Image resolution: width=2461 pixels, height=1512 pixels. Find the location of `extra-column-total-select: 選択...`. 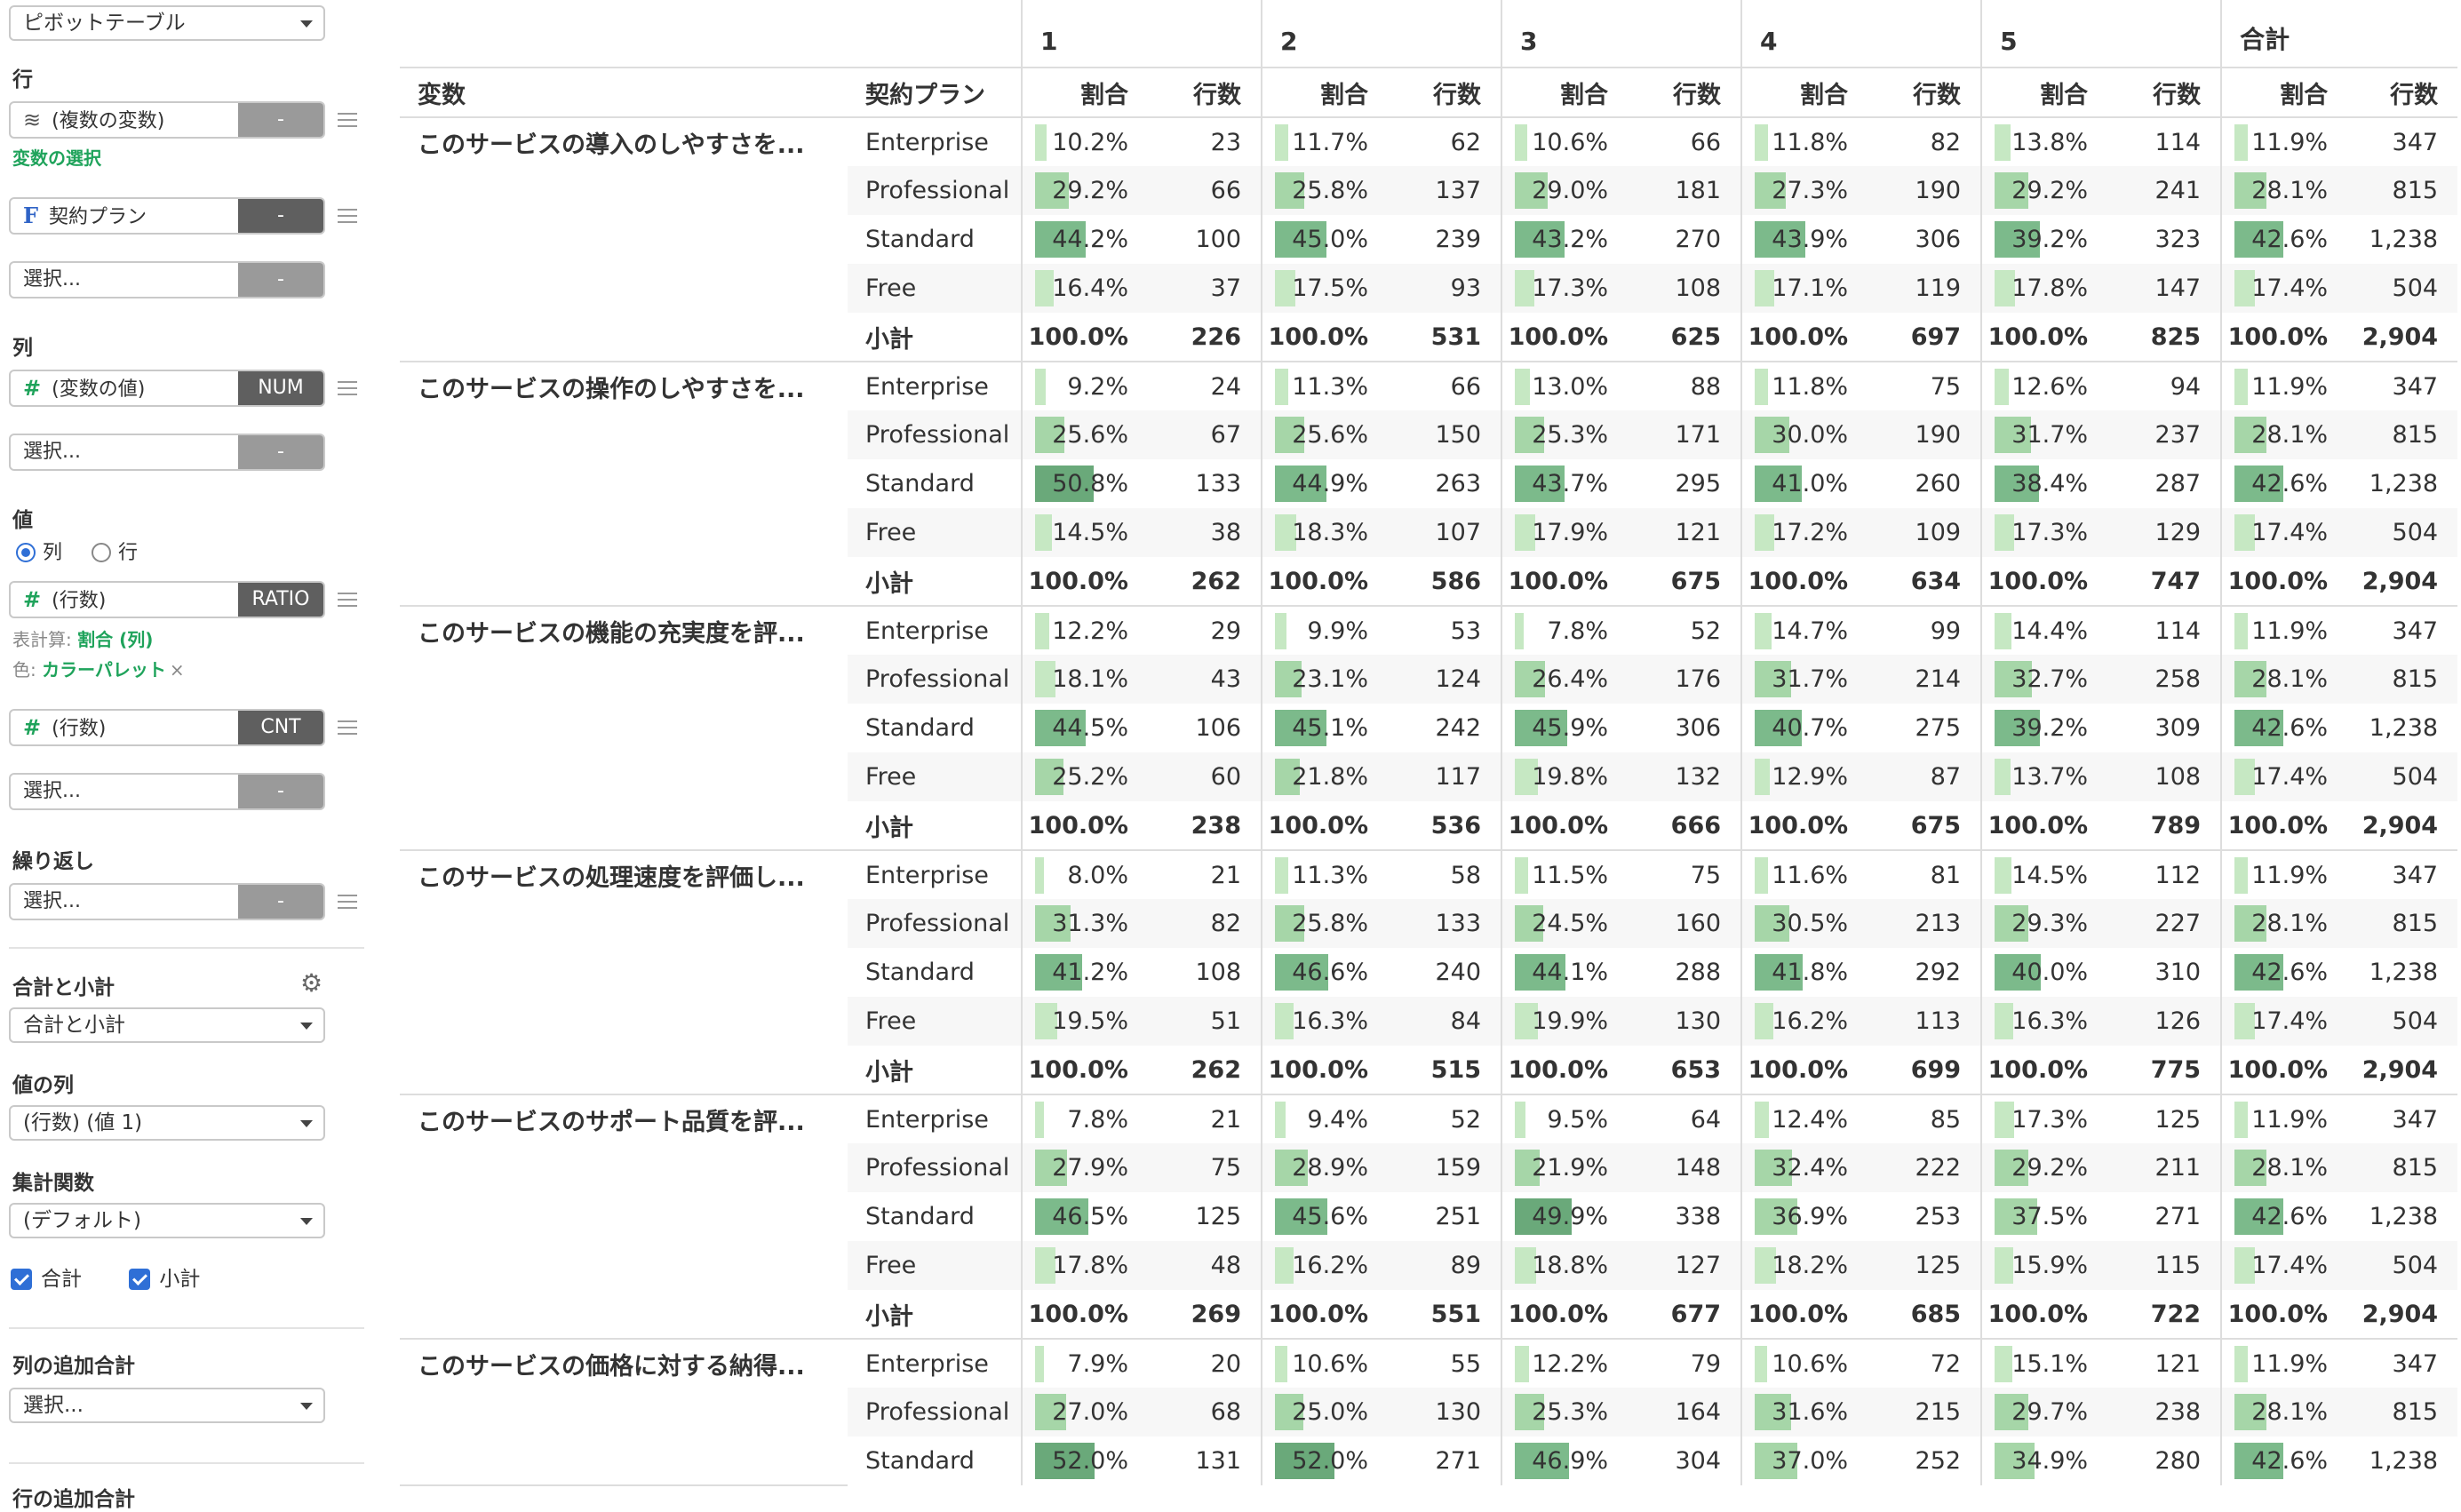

extra-column-total-select: 選択... is located at coordinates (167, 1405).